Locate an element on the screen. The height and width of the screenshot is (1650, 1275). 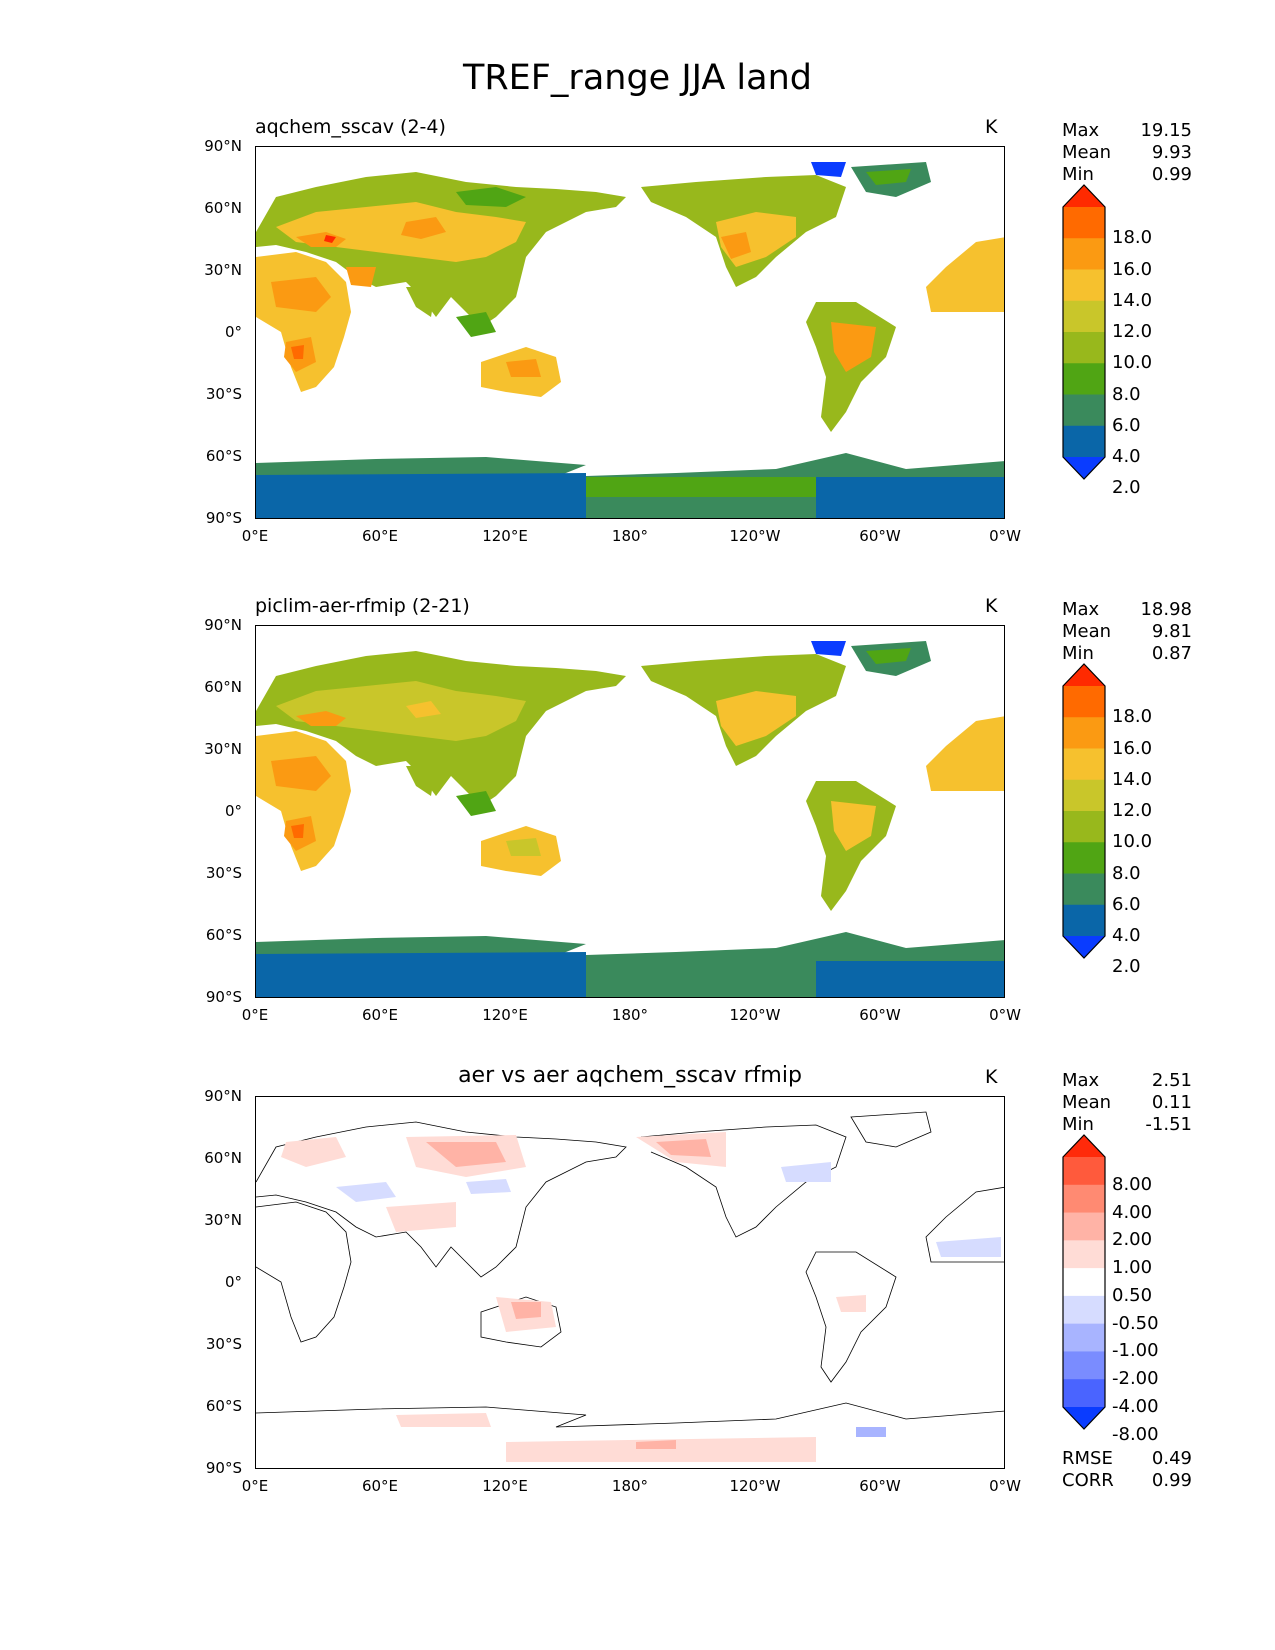
stat-min: 0.99 is located at coordinates (1171, 174).